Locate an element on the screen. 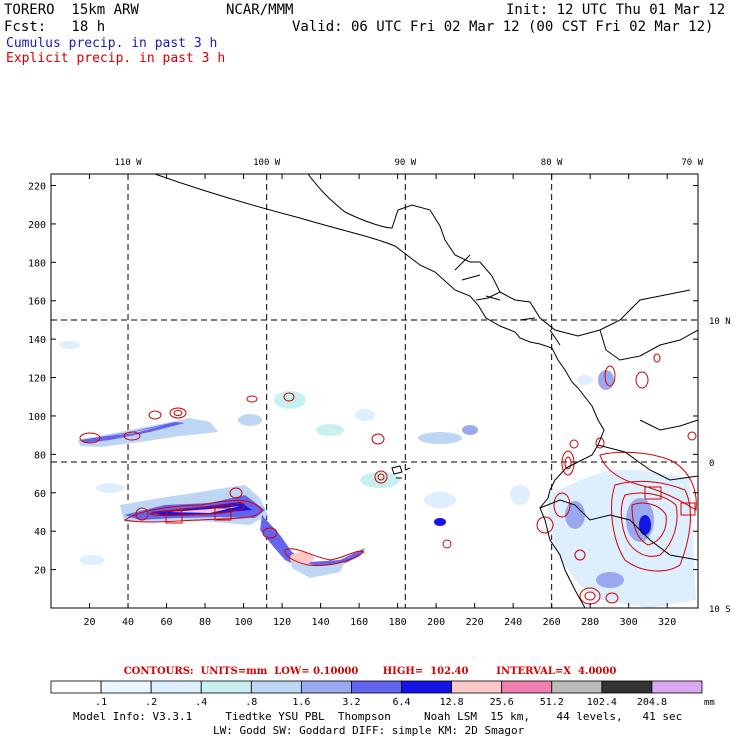 Image resolution: width=740 pixels, height=740 pixels. explicit-legend: Explicit precip. in past 3 h is located at coordinates (116, 58).